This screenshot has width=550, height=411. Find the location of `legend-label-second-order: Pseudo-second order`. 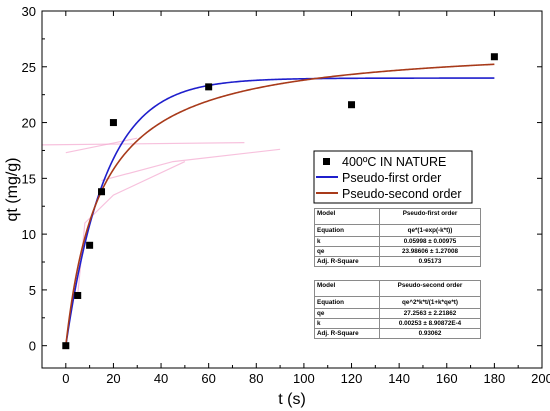

legend-label-second-order: Pseudo-second order is located at coordinates (402, 194).